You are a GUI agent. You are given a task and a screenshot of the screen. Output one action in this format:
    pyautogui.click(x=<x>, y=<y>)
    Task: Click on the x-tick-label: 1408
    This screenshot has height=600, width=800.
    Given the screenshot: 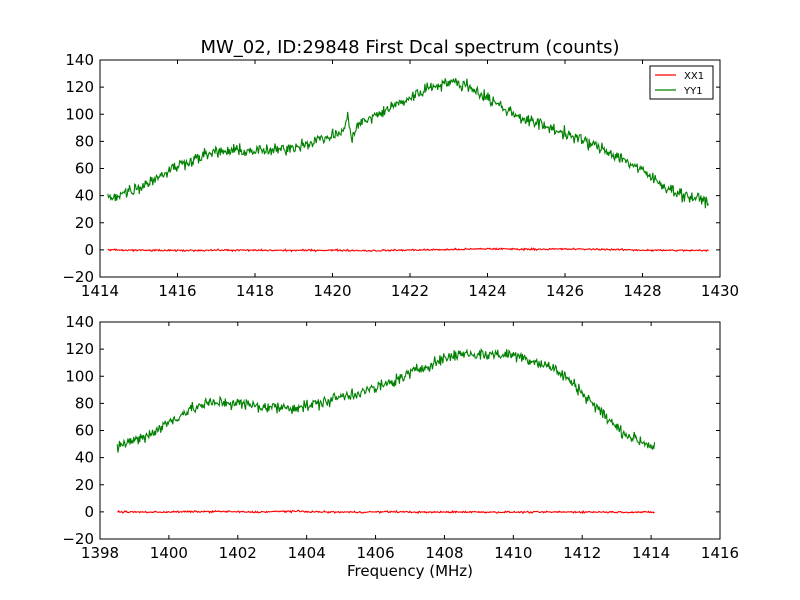 What is the action you would take?
    pyautogui.click(x=444, y=553)
    